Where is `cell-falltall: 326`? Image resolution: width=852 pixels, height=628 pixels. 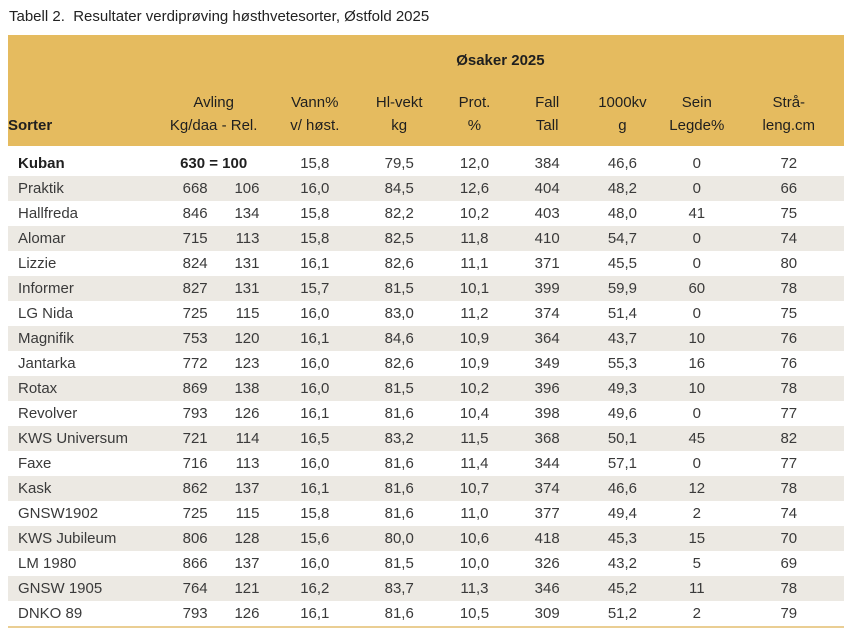
cell-falltall: 326 is located at coordinates (547, 563).